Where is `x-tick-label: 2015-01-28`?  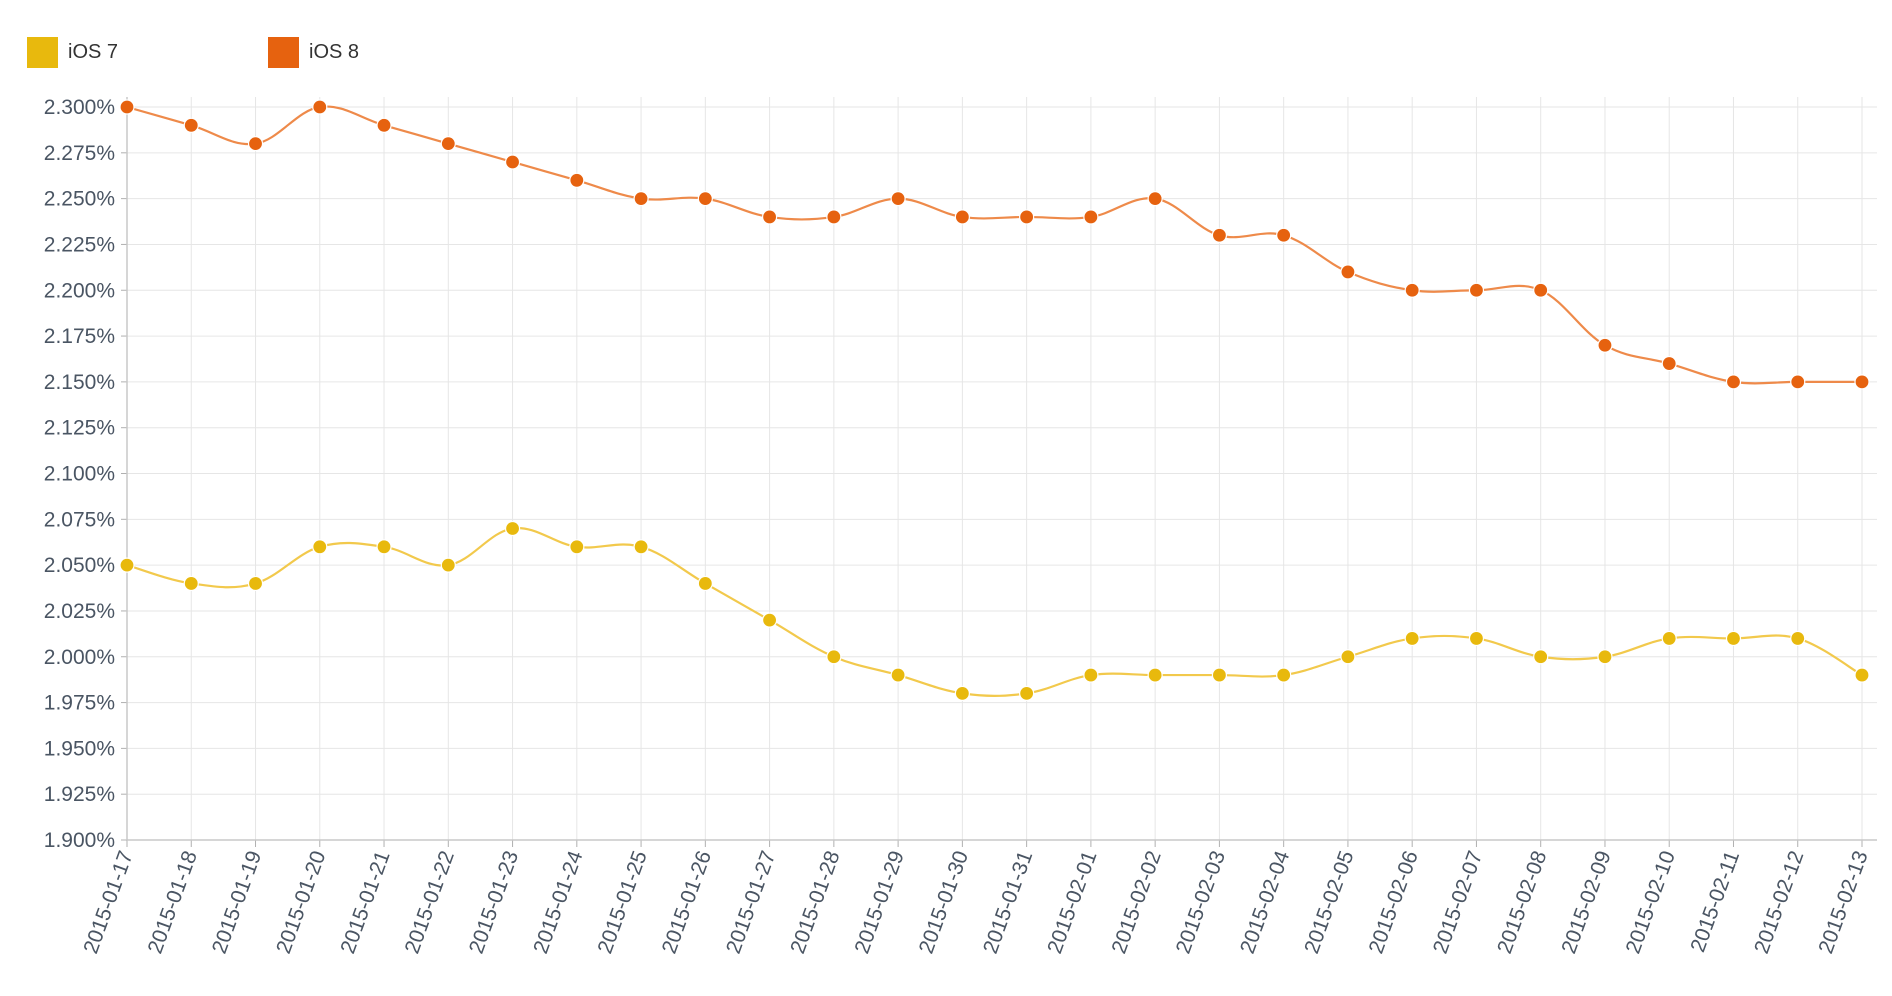
x-tick-label: 2015-01-28 is located at coordinates (815, 902).